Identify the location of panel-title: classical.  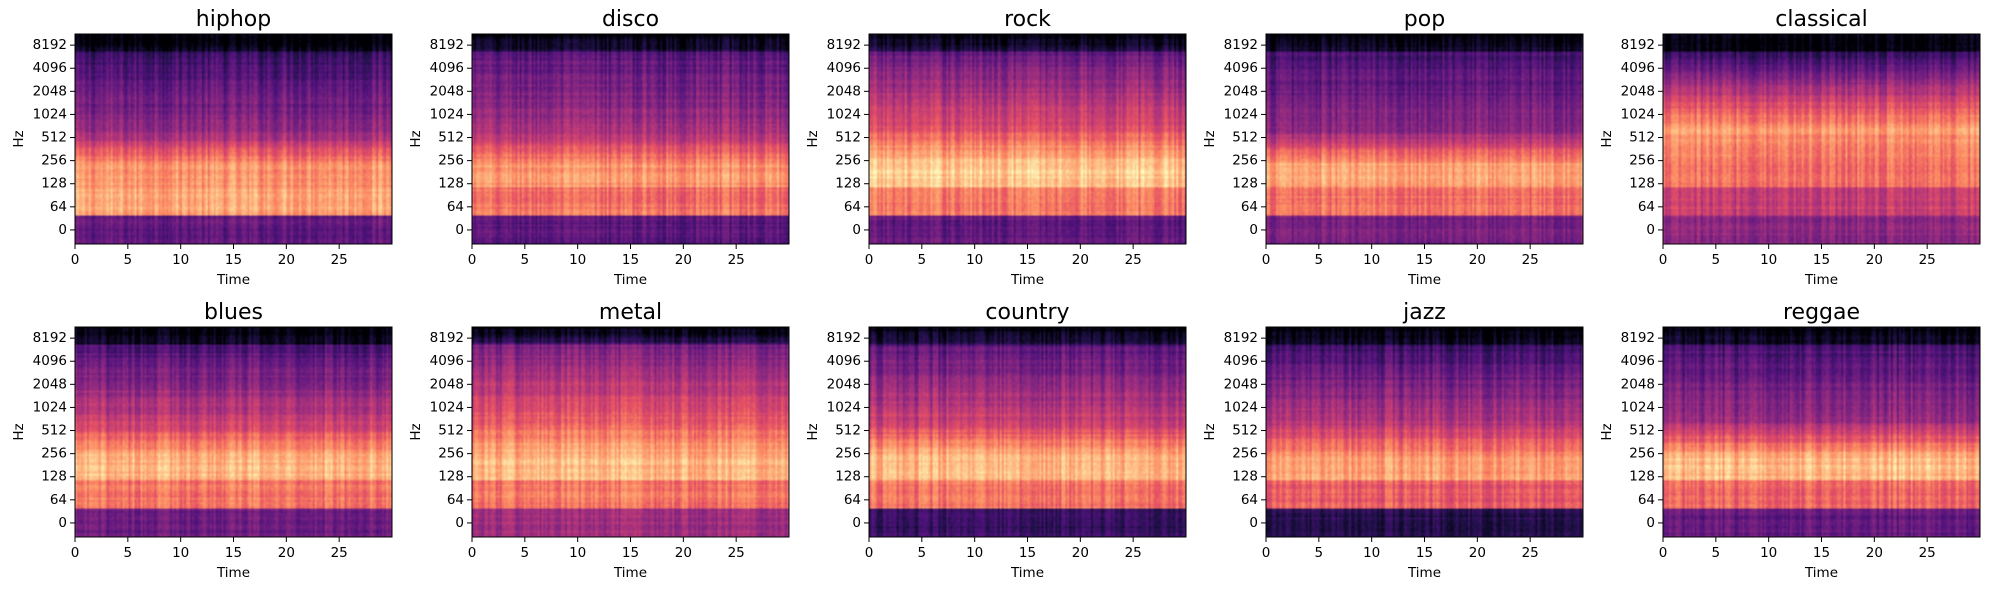
(1821, 19).